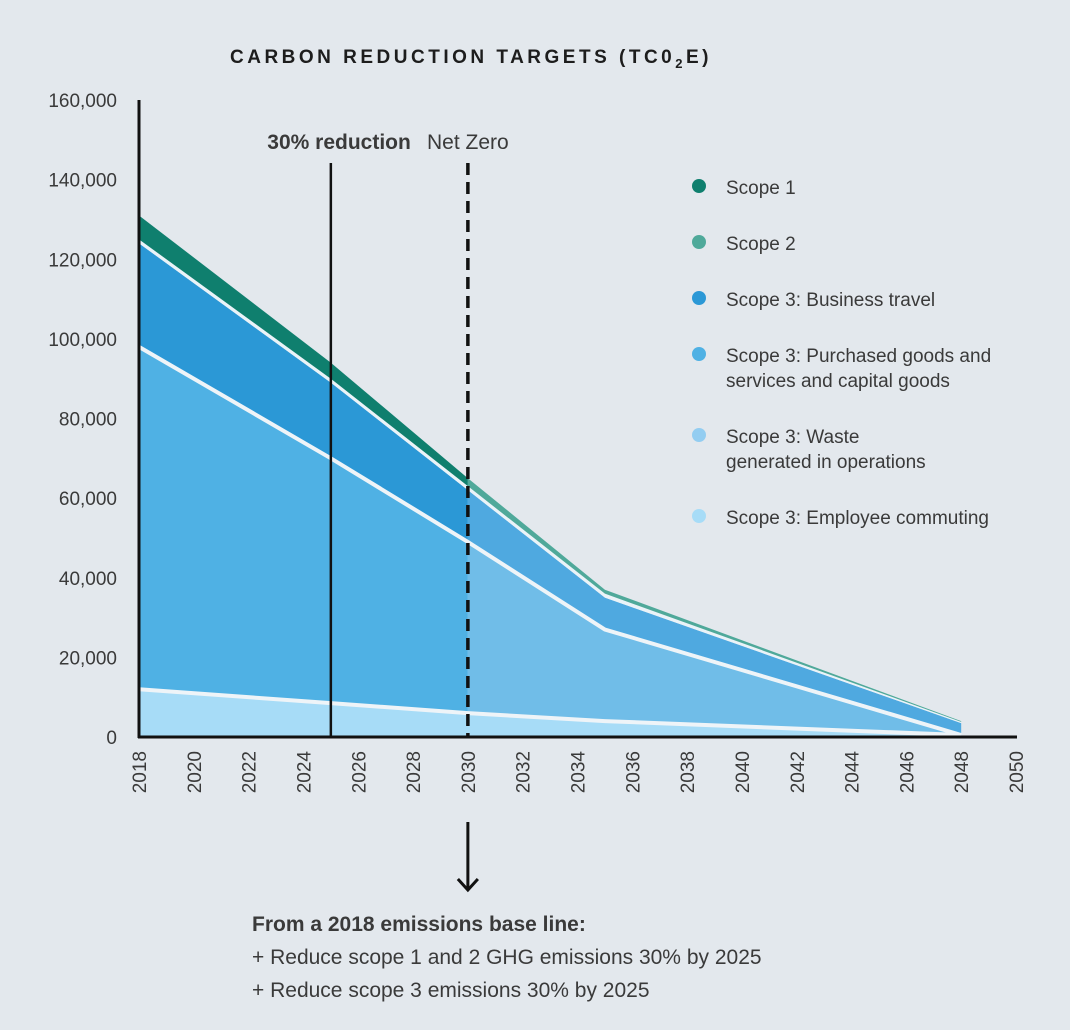 This screenshot has height=1030, width=1070. Describe the element at coordinates (524, 772) in the screenshot. I see `x-tick-label: 2032` at that location.